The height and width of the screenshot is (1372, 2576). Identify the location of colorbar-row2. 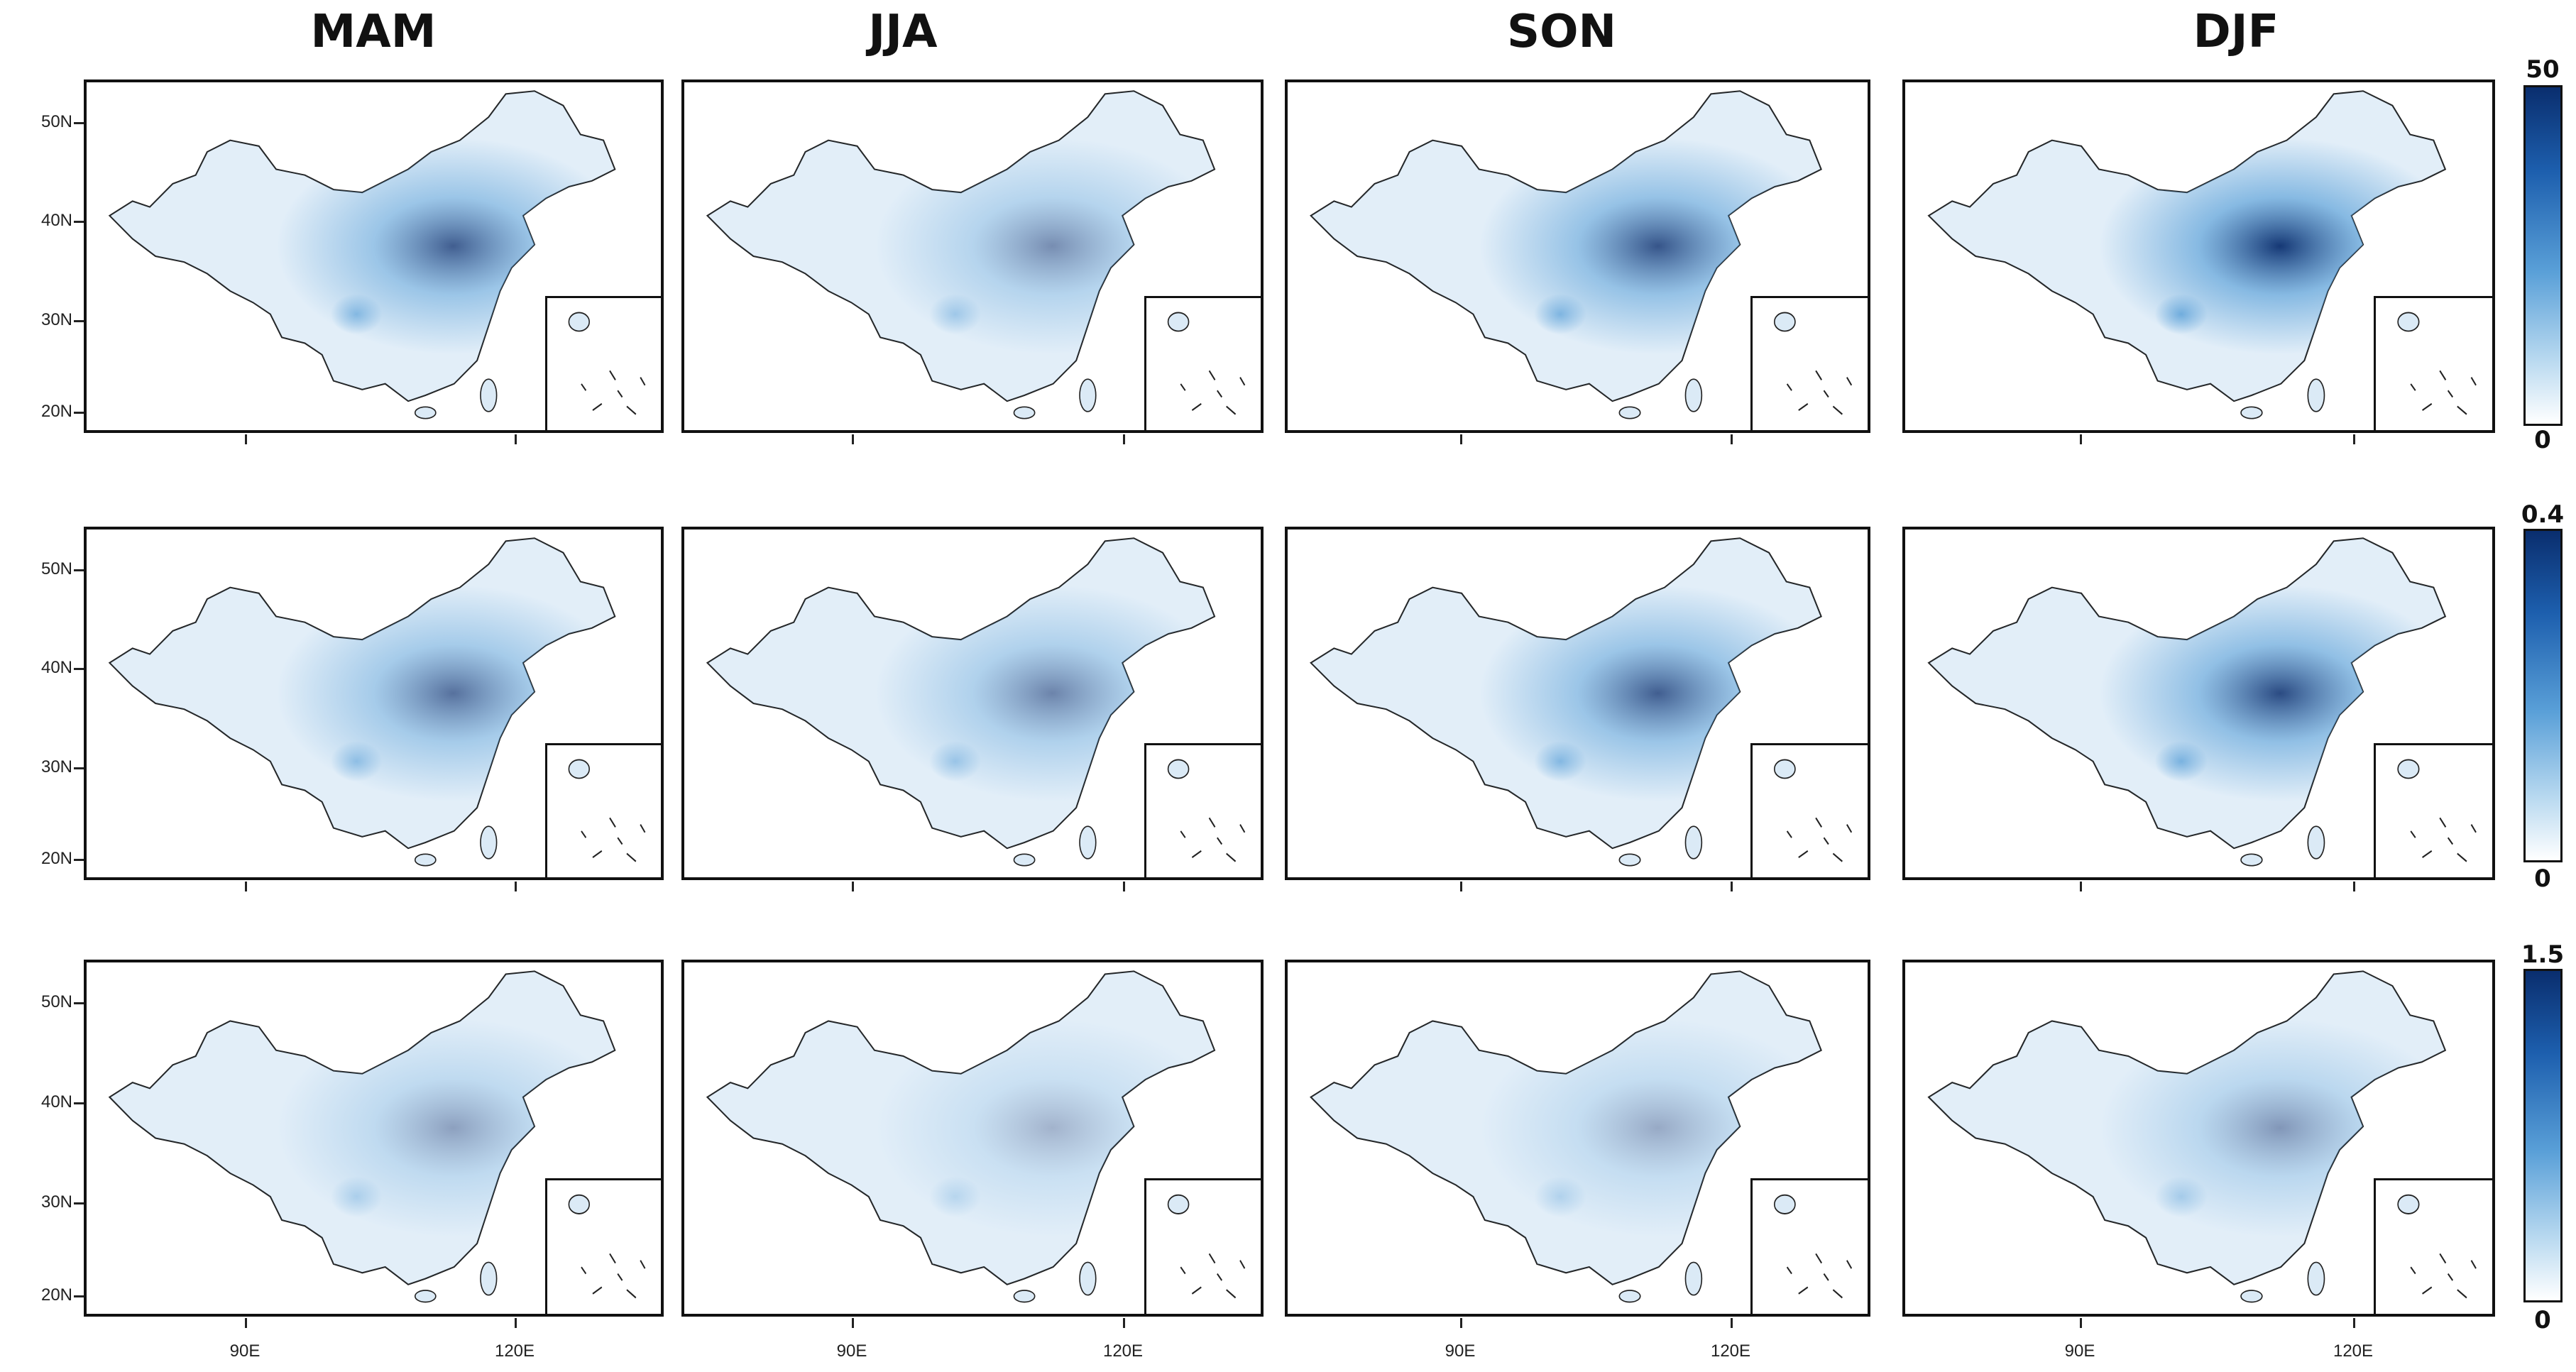
(2543, 695).